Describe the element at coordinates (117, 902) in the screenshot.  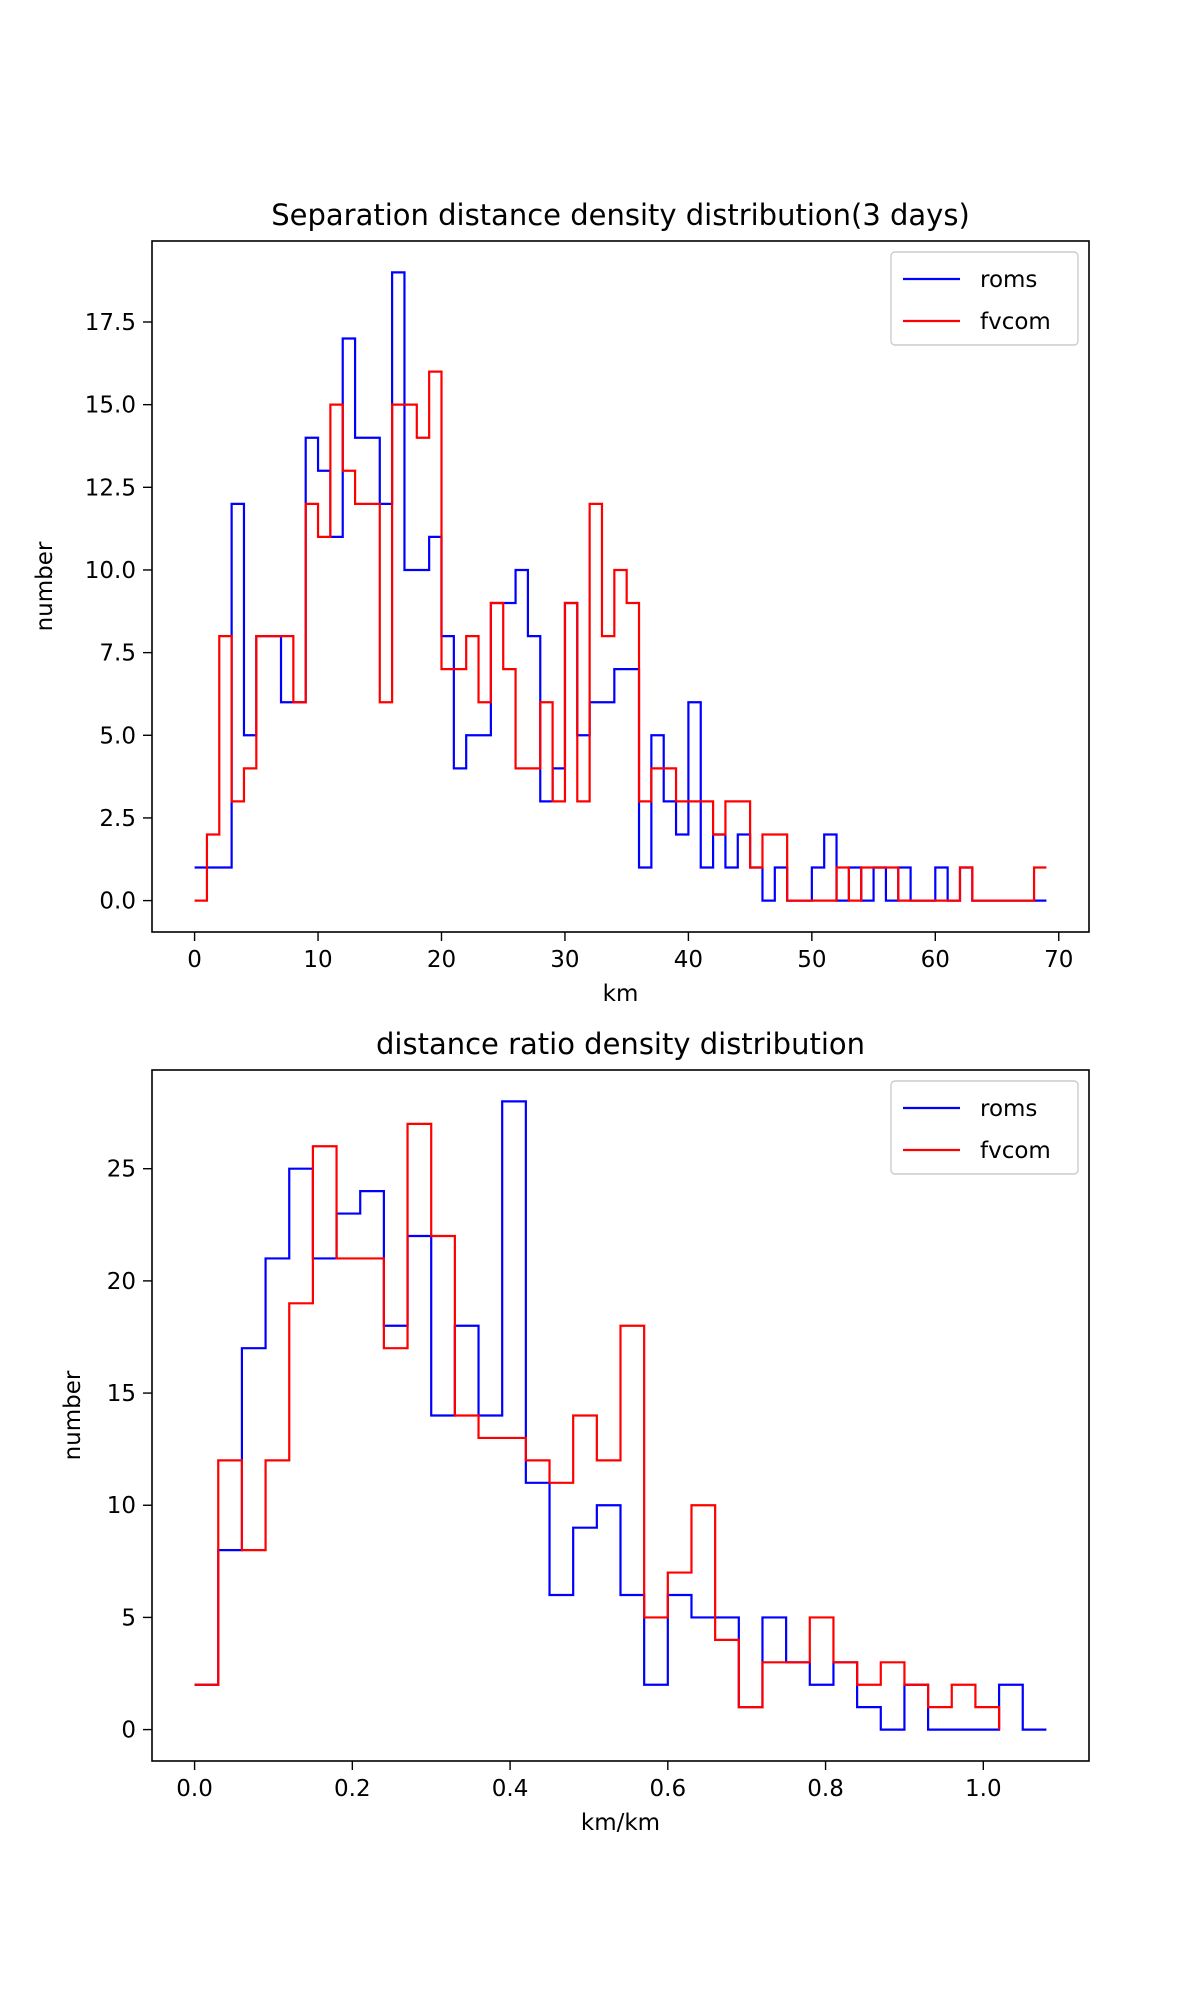
I see `y-tick-label: 0.0` at that location.